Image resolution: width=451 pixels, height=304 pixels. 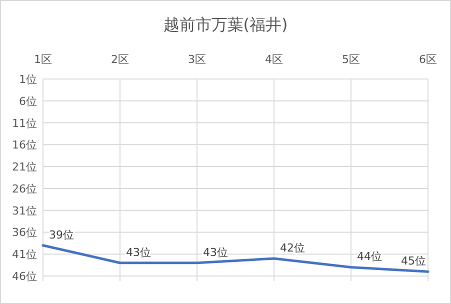 What do you see at coordinates (28, 101) in the screenshot?
I see `y-tick-label: 6位` at bounding box center [28, 101].